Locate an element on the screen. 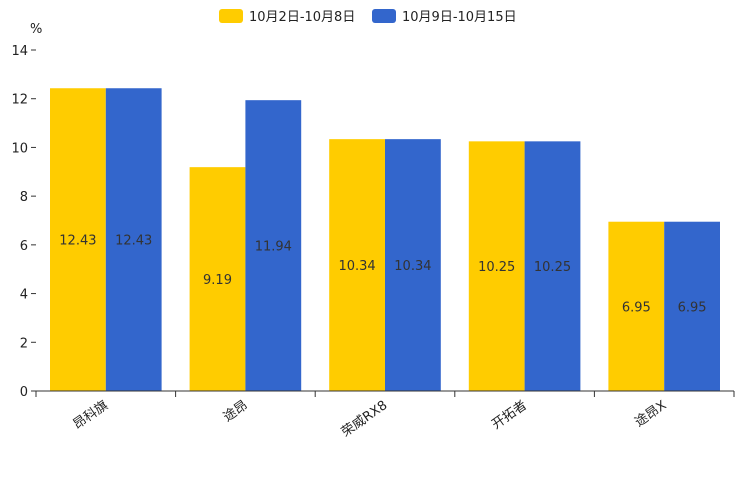 The width and height of the screenshot is (744, 496). bar-value-label: 9.19 is located at coordinates (217, 280).